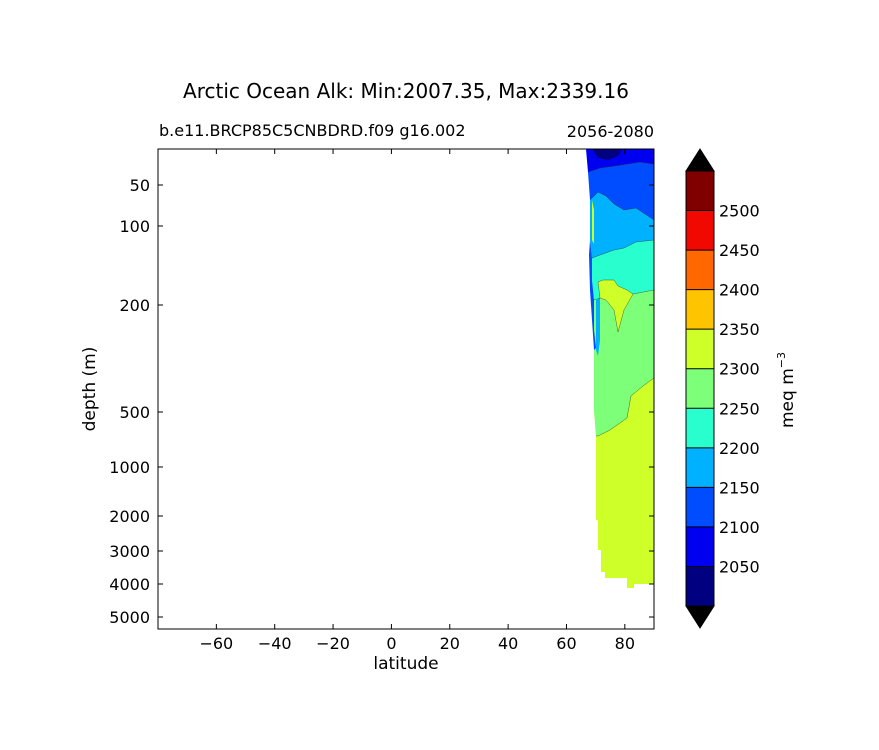  Describe the element at coordinates (405, 664) in the screenshot. I see `x-axis-label: latitude` at that location.